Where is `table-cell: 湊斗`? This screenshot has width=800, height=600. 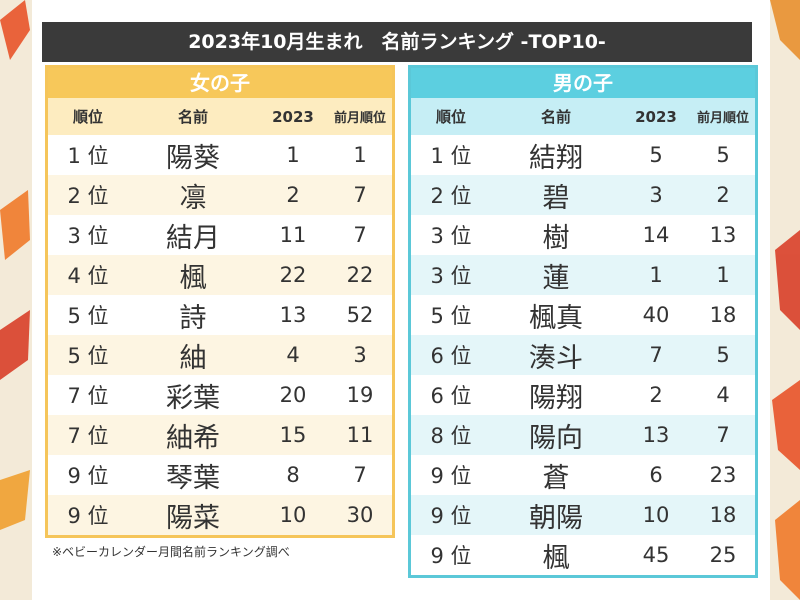 table-cell: 湊斗 is located at coordinates (556, 358).